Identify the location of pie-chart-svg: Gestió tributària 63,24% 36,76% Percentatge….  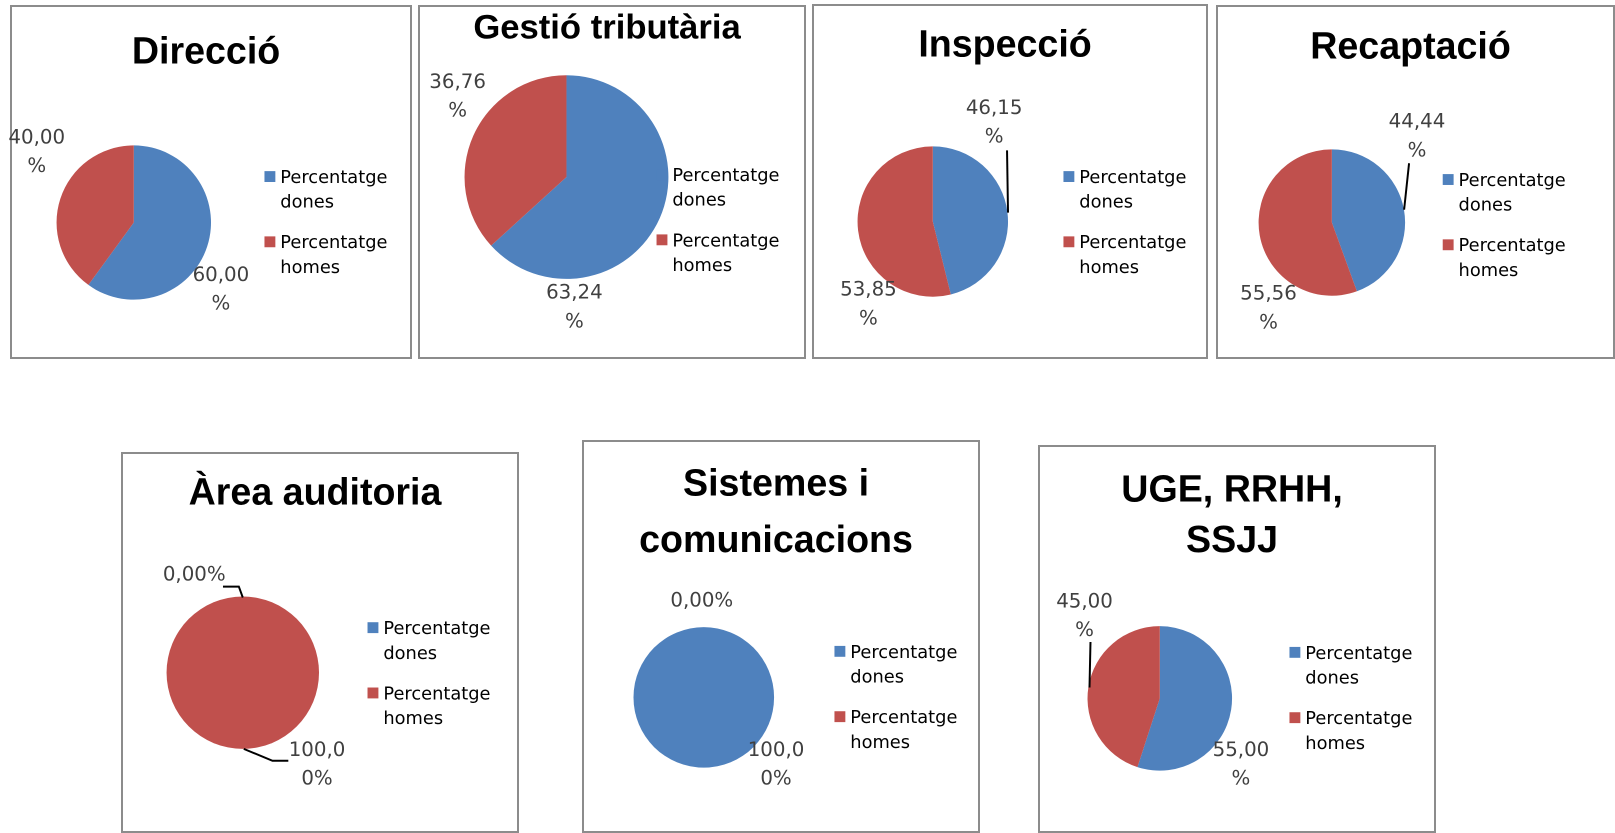
(604, 171).